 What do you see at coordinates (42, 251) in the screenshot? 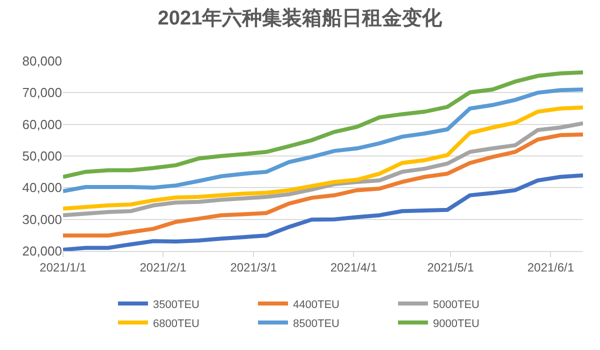
I see `y-tick-label: 20,000` at bounding box center [42, 251].